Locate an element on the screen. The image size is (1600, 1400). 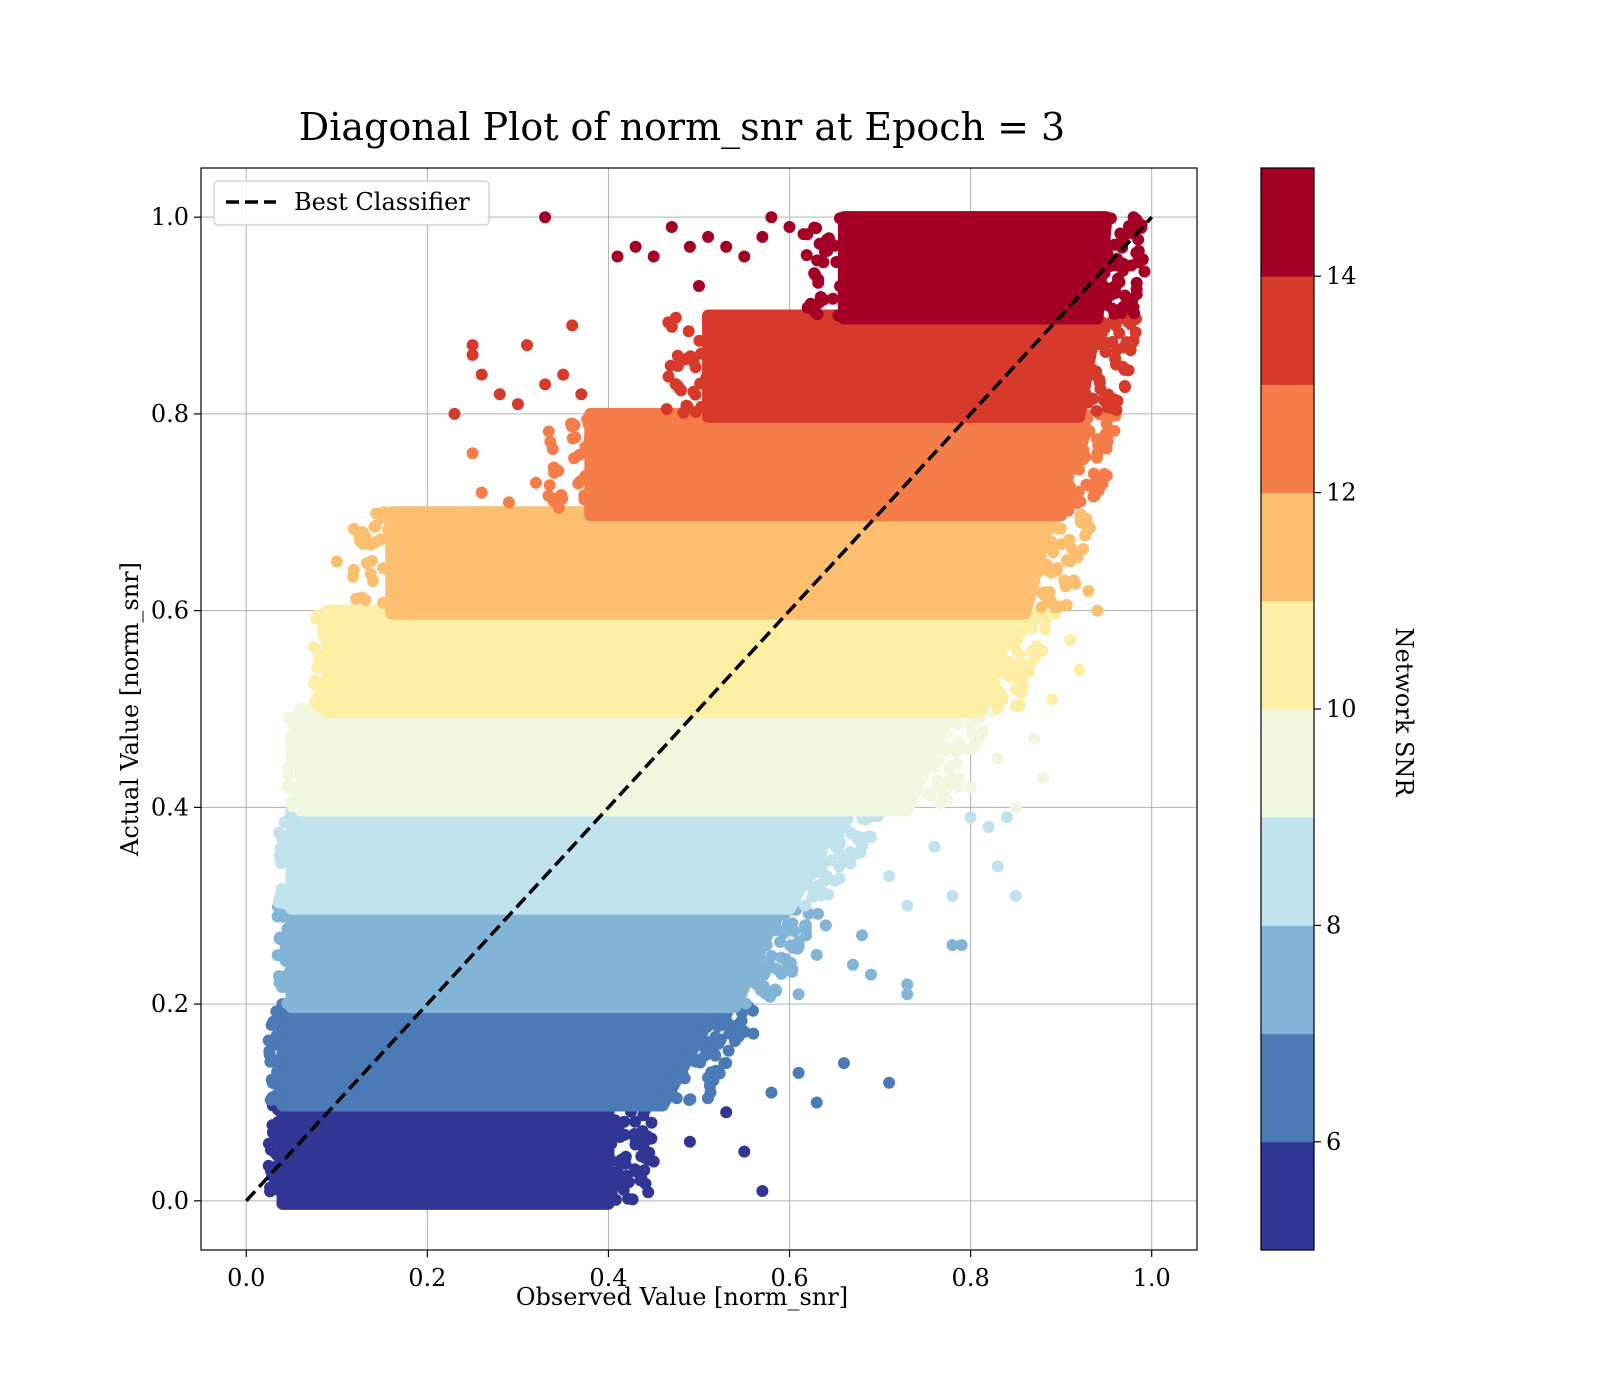
colorbar-label: Network SNR is located at coordinates (1404, 713).